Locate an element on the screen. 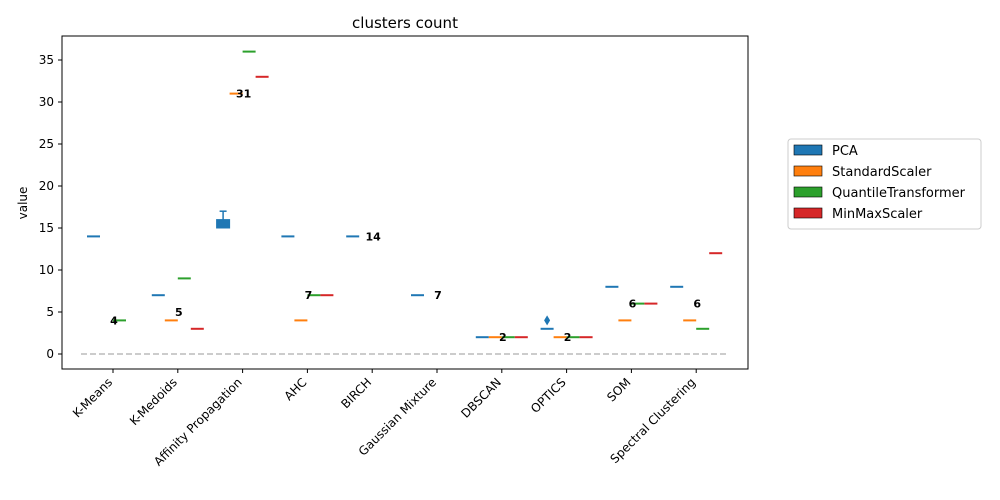 The width and height of the screenshot is (1000, 500). y-tick-label: 0 is located at coordinates (50, 354).